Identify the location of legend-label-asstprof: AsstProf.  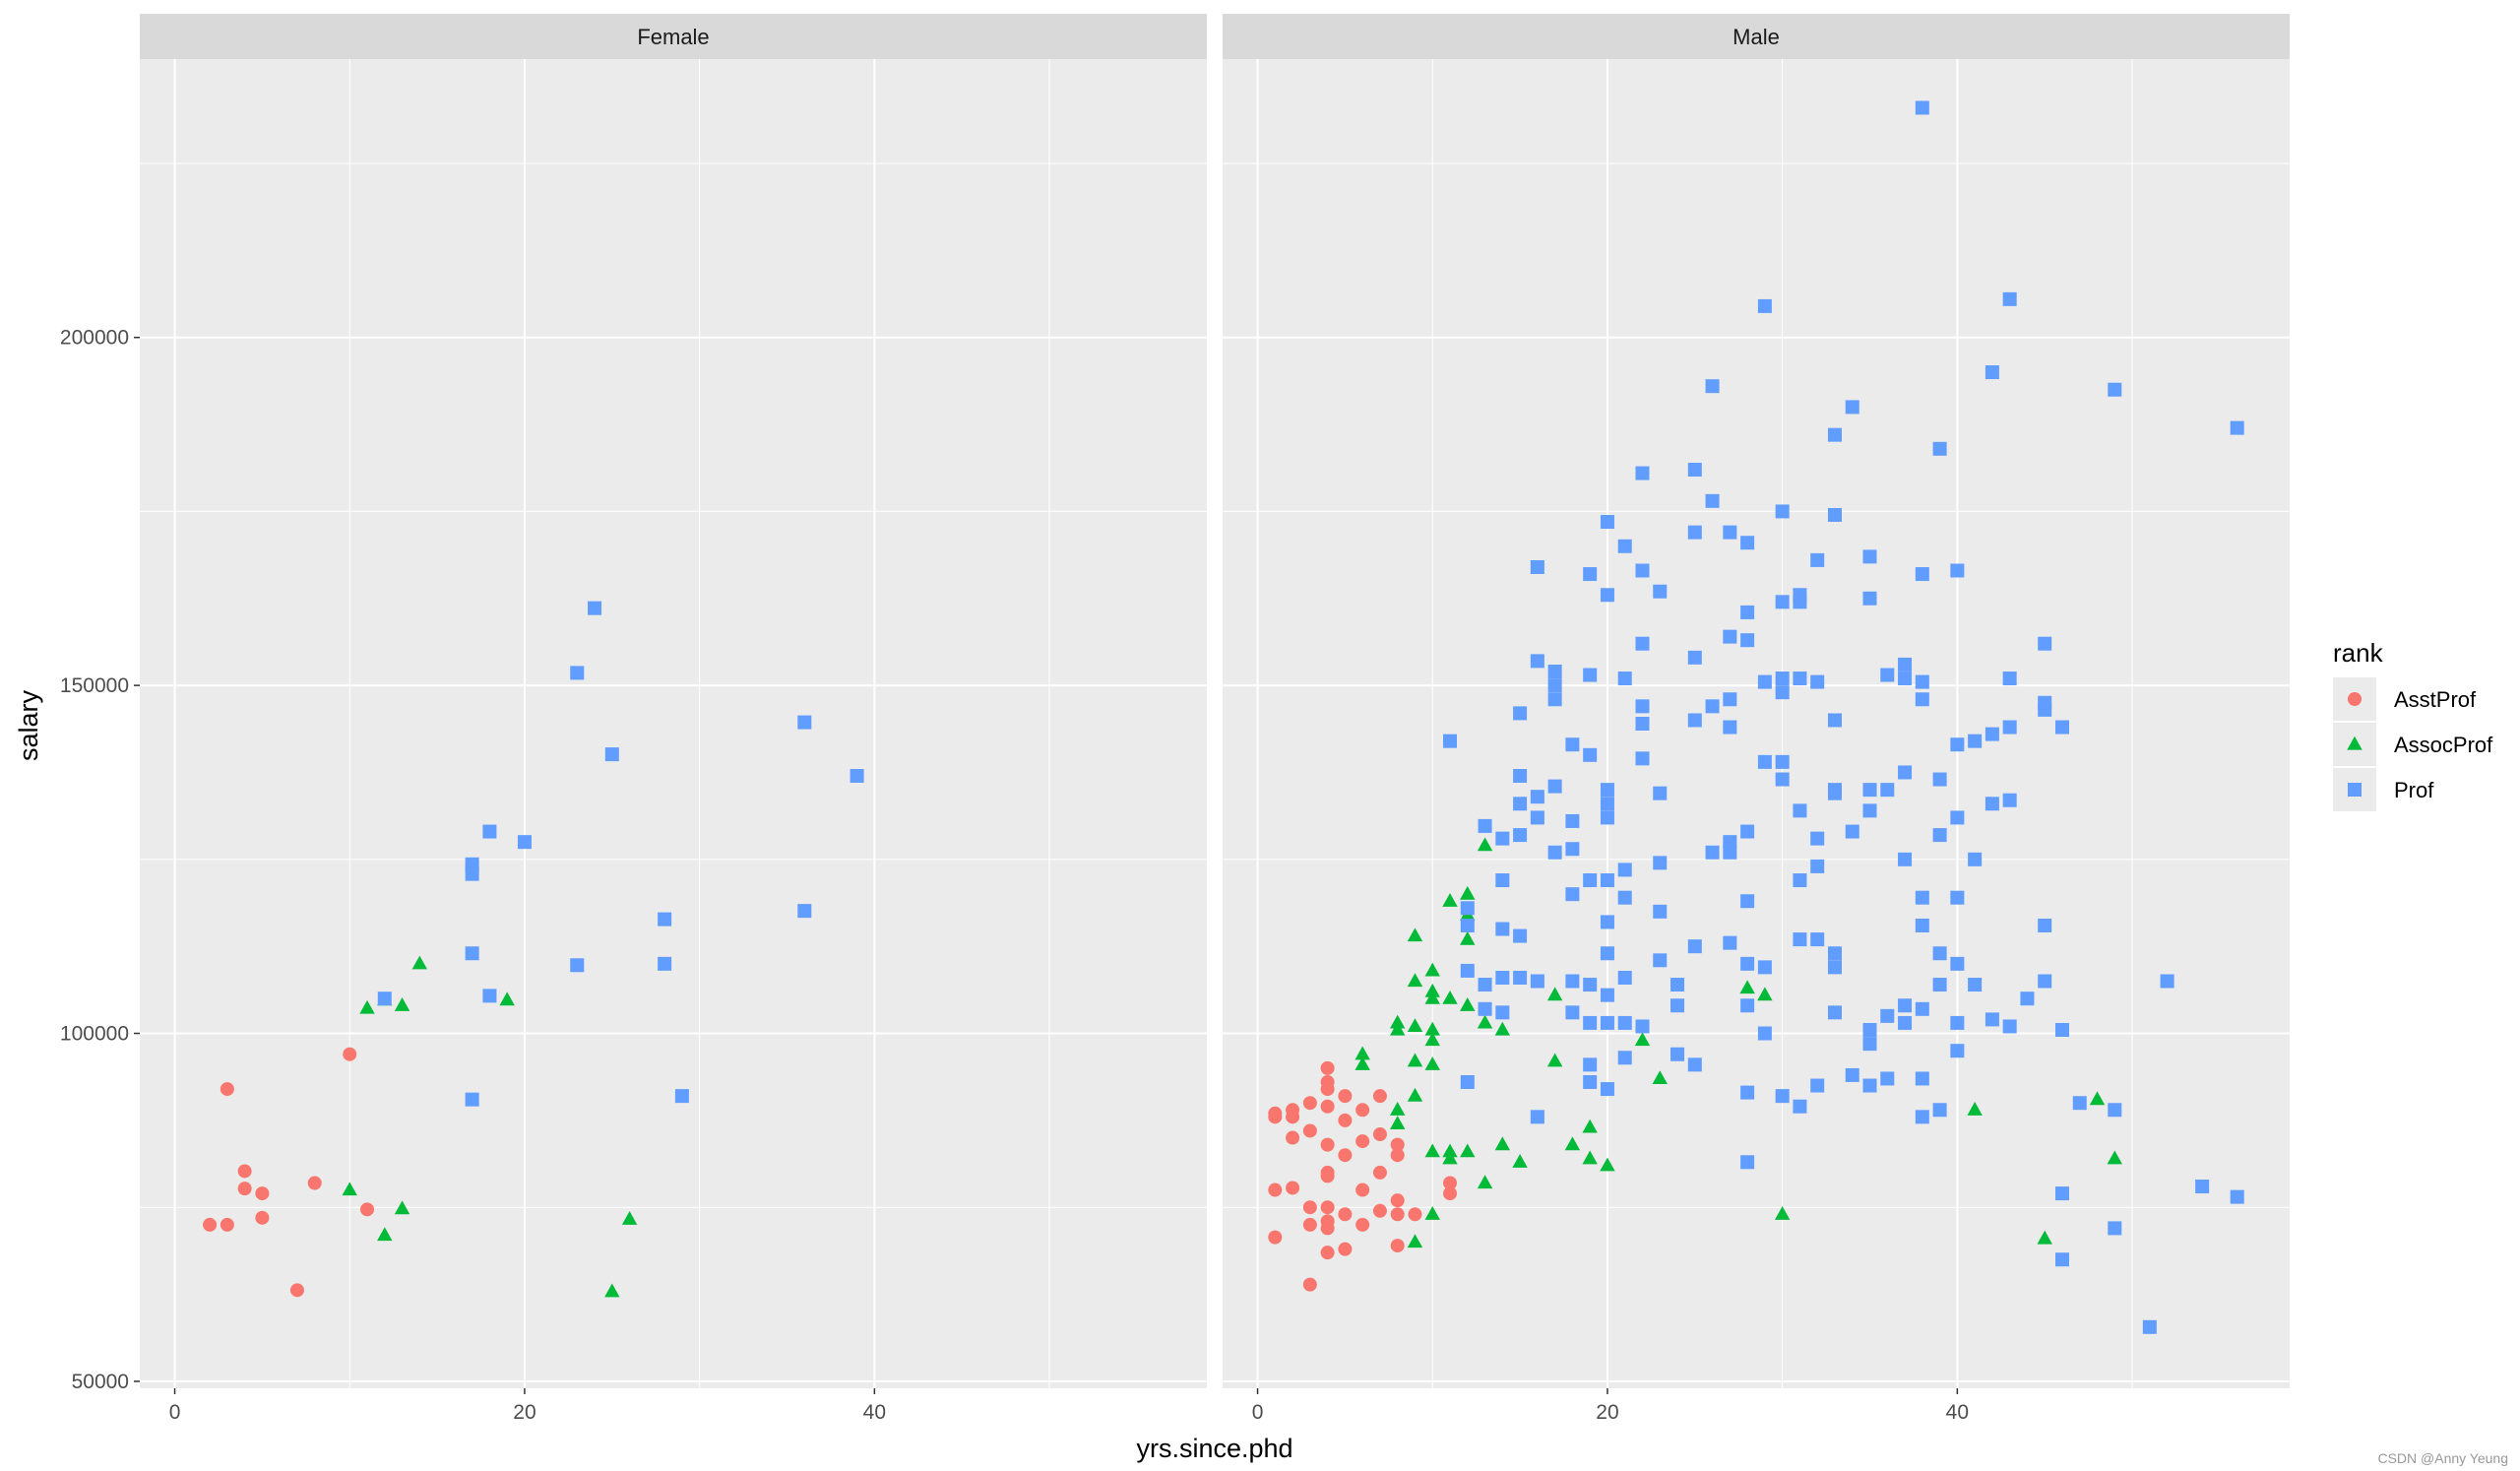
(2435, 699).